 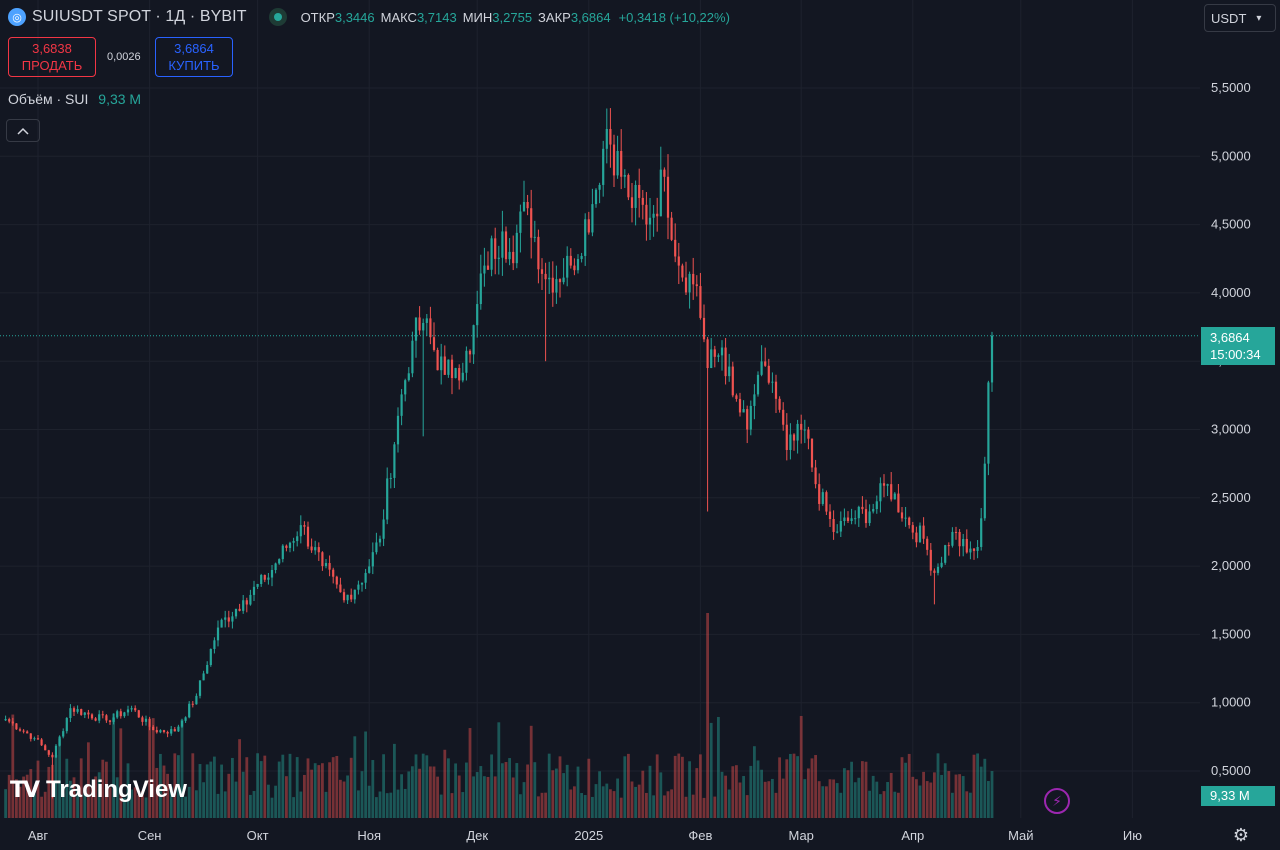 What do you see at coordinates (17, 17) in the screenshot?
I see `sui-coin-icon: ◎` at bounding box center [17, 17].